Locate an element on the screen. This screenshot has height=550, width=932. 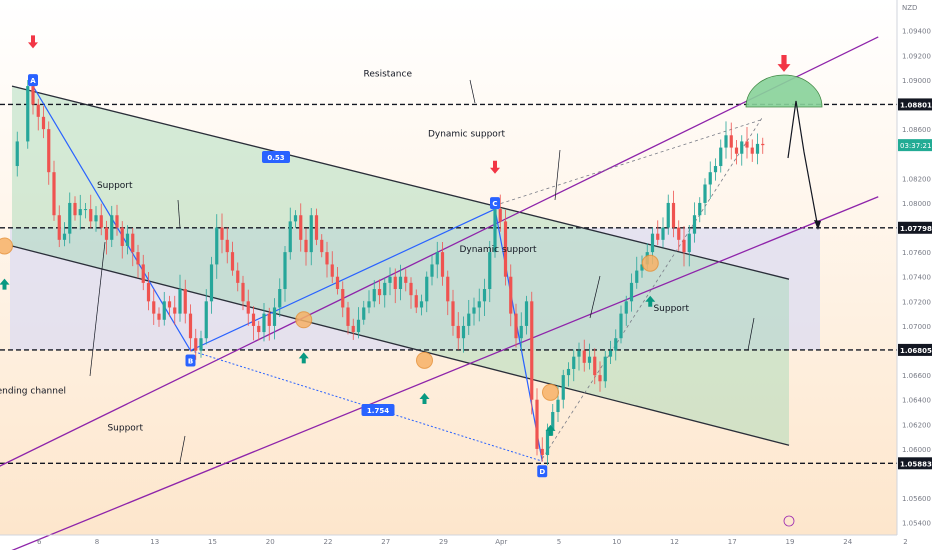
ratio-badge-label: 1.754 is located at coordinates (378, 411).